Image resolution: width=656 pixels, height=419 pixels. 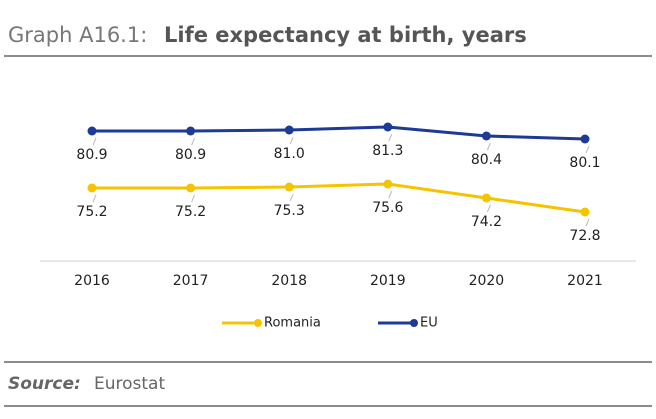 What do you see at coordinates (487, 281) in the screenshot?
I see `x-tick-label: 2020` at bounding box center [487, 281].